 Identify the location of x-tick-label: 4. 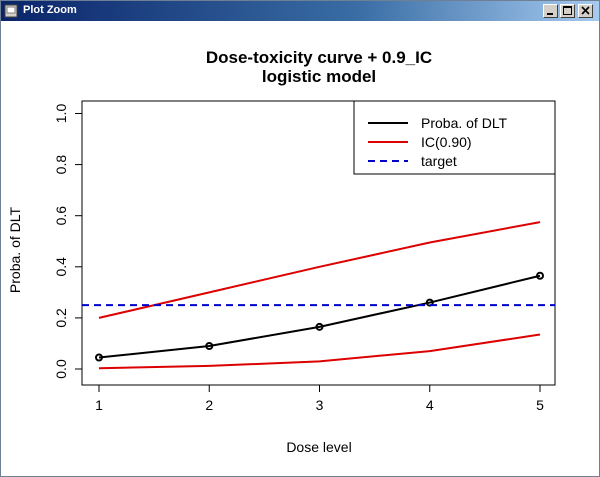
(430, 405).